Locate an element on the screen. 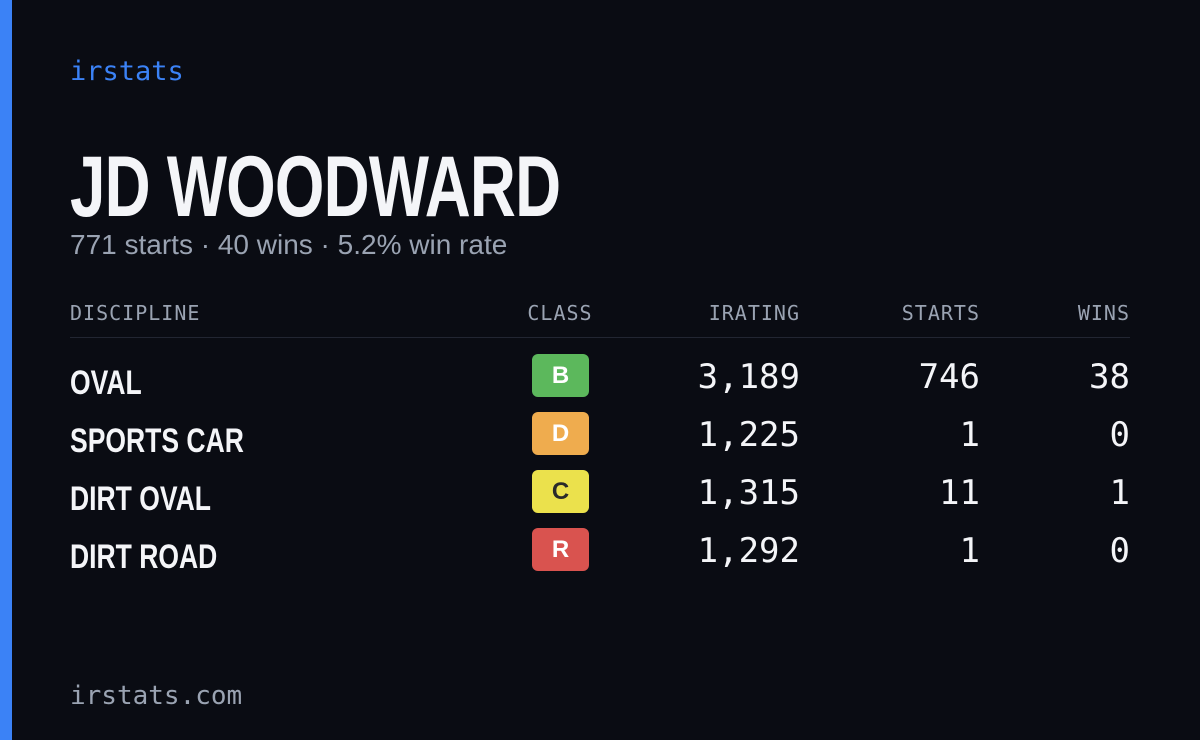 This screenshot has height=740, width=1200. player-name: JD WOODWARD is located at coordinates (315, 187).